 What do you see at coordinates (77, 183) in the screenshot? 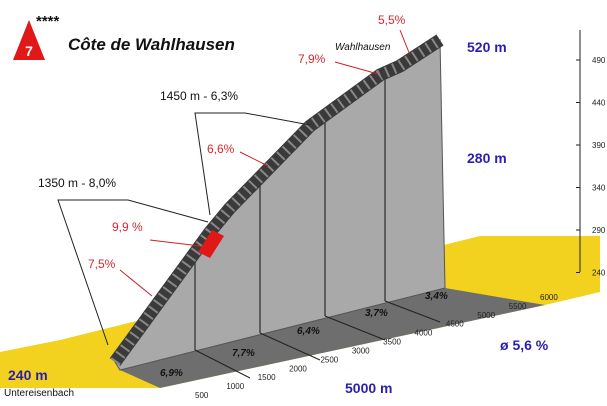
I see `section-label: 1350 m - 8,0%` at bounding box center [77, 183].